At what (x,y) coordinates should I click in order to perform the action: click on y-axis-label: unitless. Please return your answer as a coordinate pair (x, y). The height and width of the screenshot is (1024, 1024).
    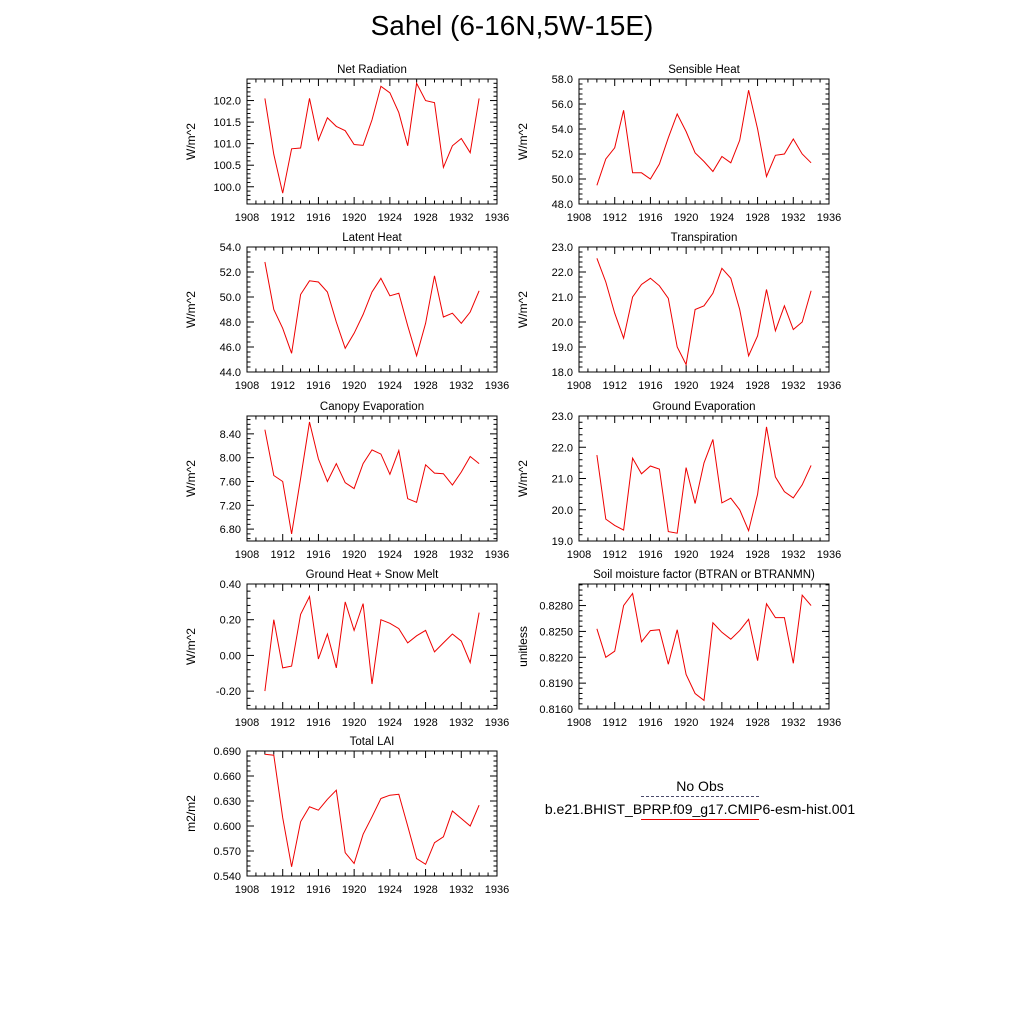
    Looking at the image, I should click on (523, 646).